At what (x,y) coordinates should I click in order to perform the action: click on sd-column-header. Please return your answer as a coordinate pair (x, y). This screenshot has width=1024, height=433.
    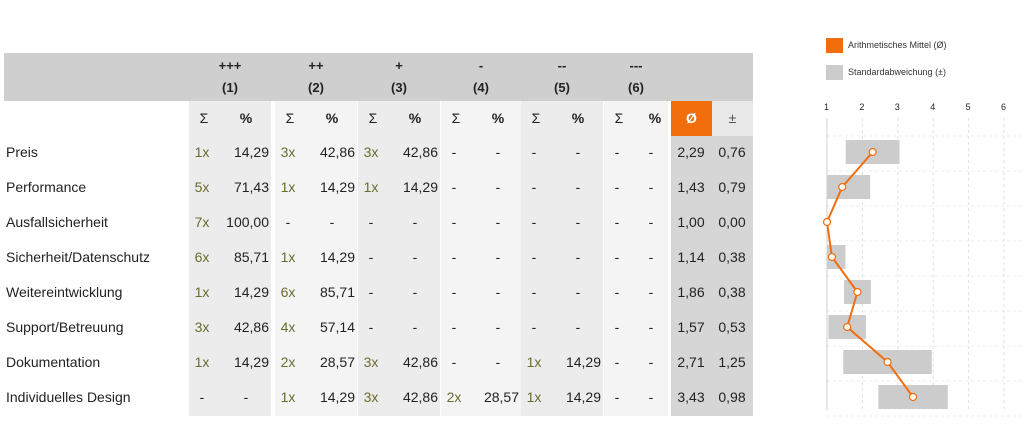
    Looking at the image, I should click on (732, 118).